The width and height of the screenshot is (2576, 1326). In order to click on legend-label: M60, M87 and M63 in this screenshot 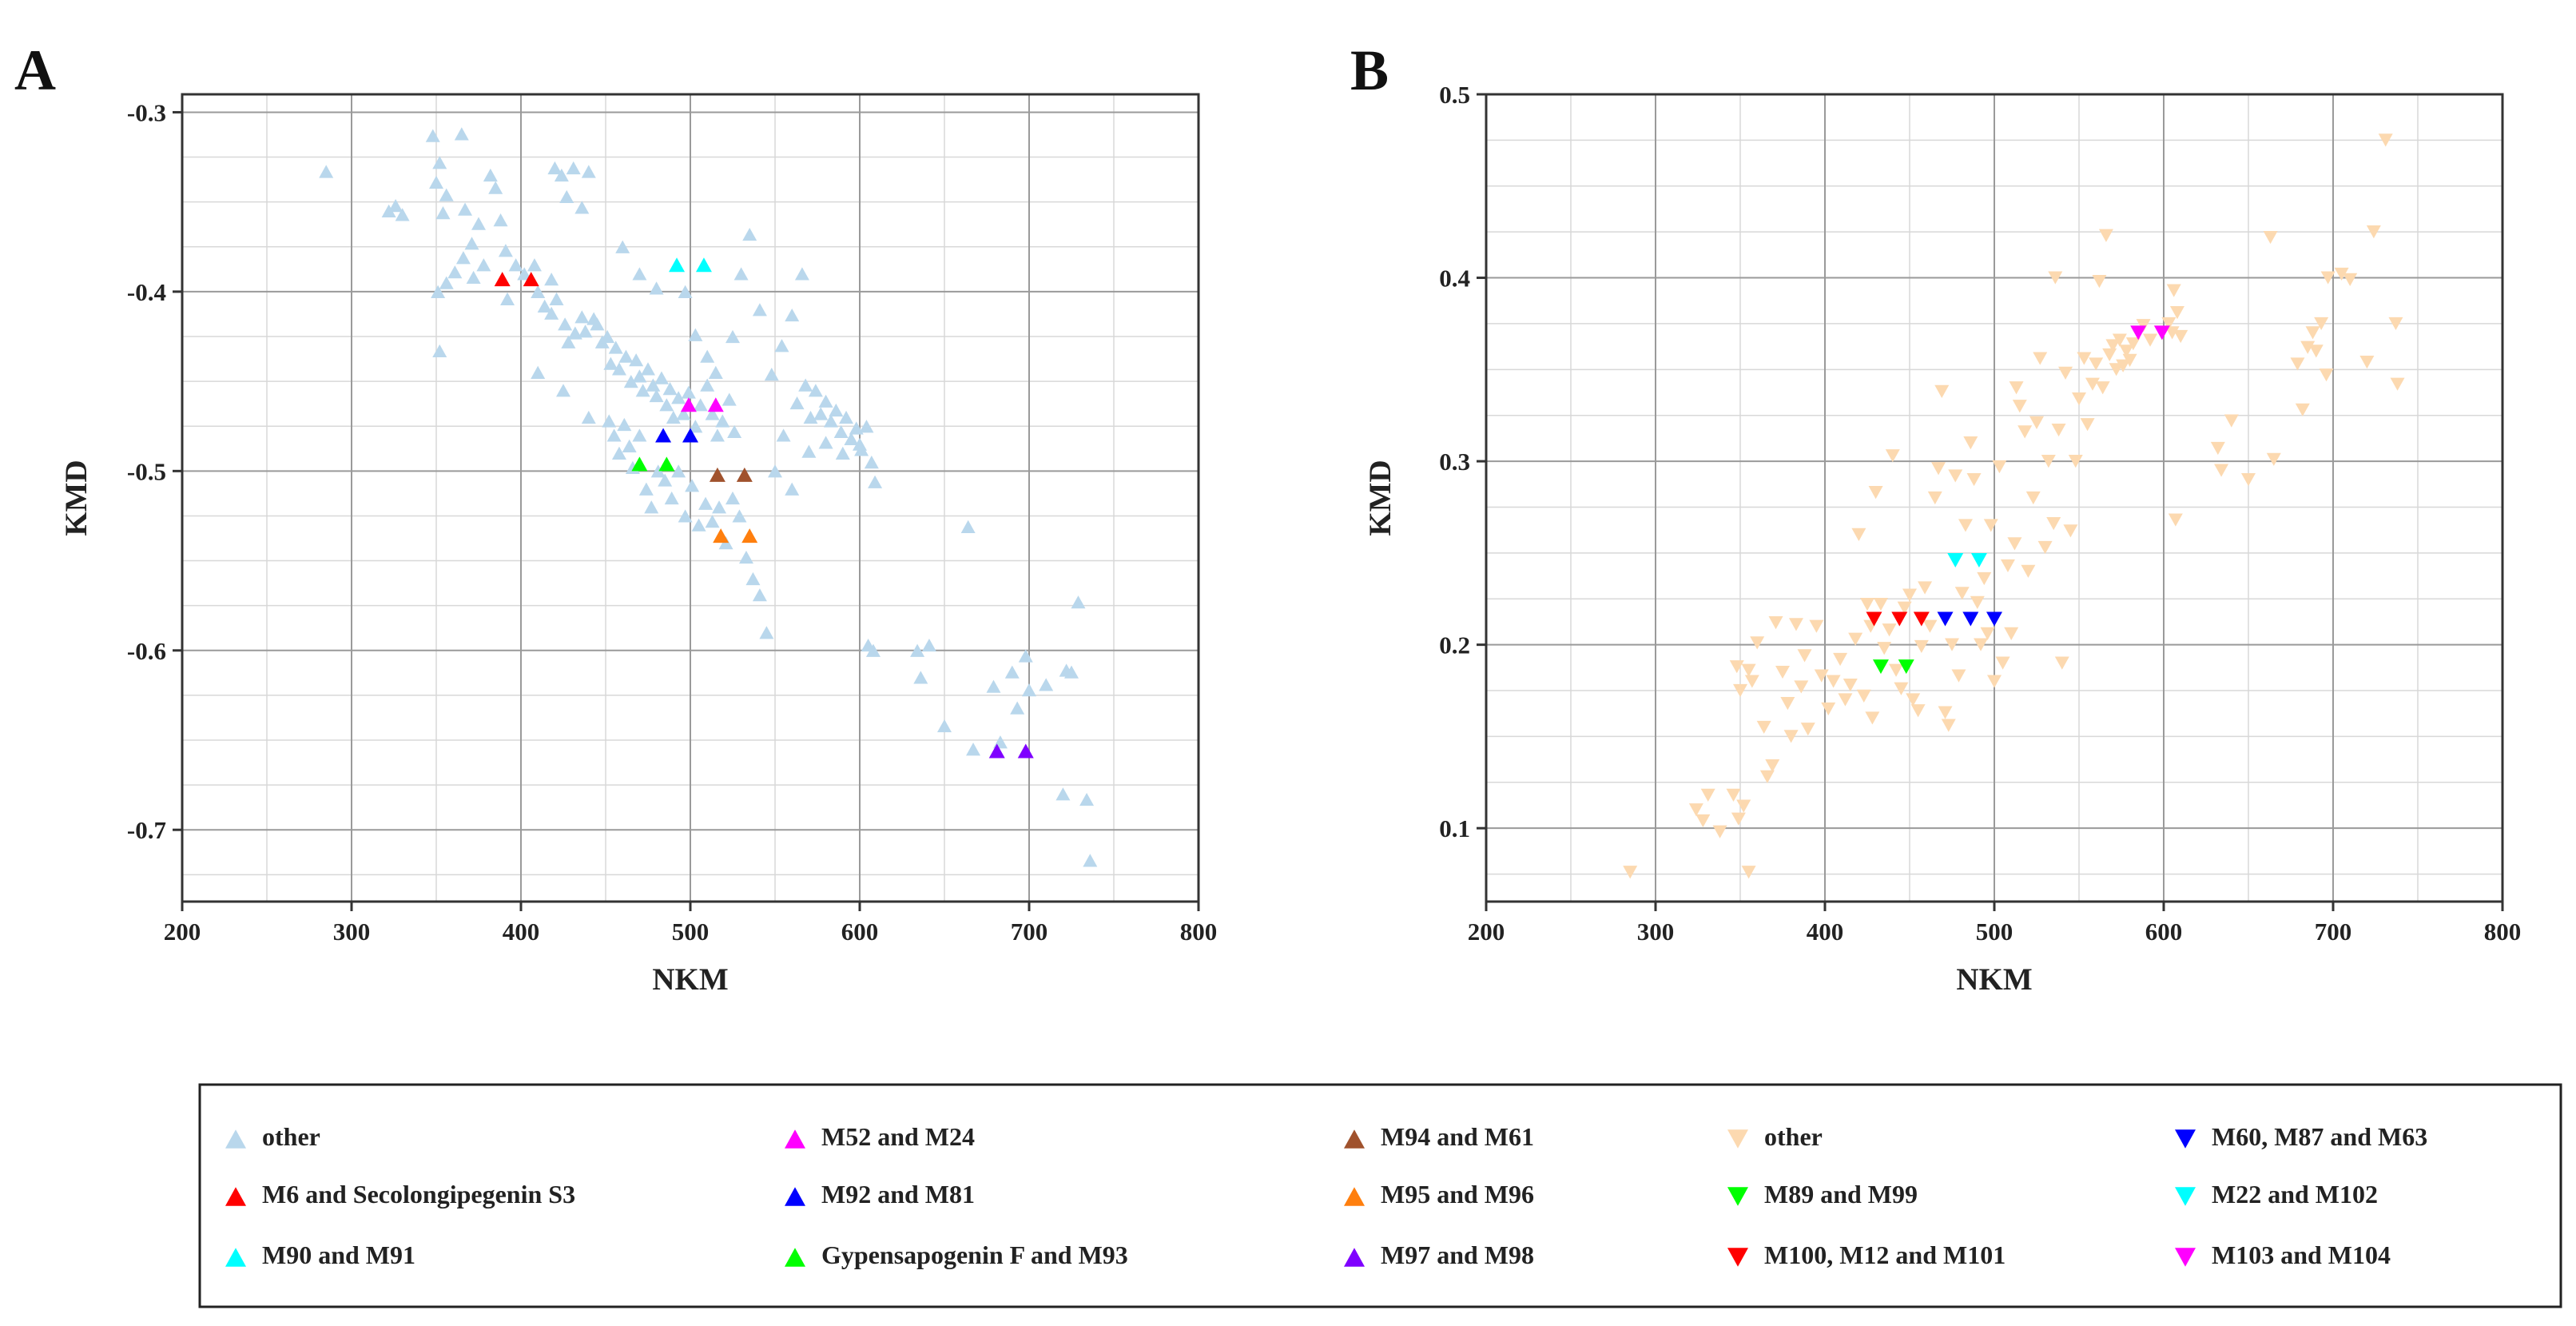, I will do `click(2319, 1136)`.